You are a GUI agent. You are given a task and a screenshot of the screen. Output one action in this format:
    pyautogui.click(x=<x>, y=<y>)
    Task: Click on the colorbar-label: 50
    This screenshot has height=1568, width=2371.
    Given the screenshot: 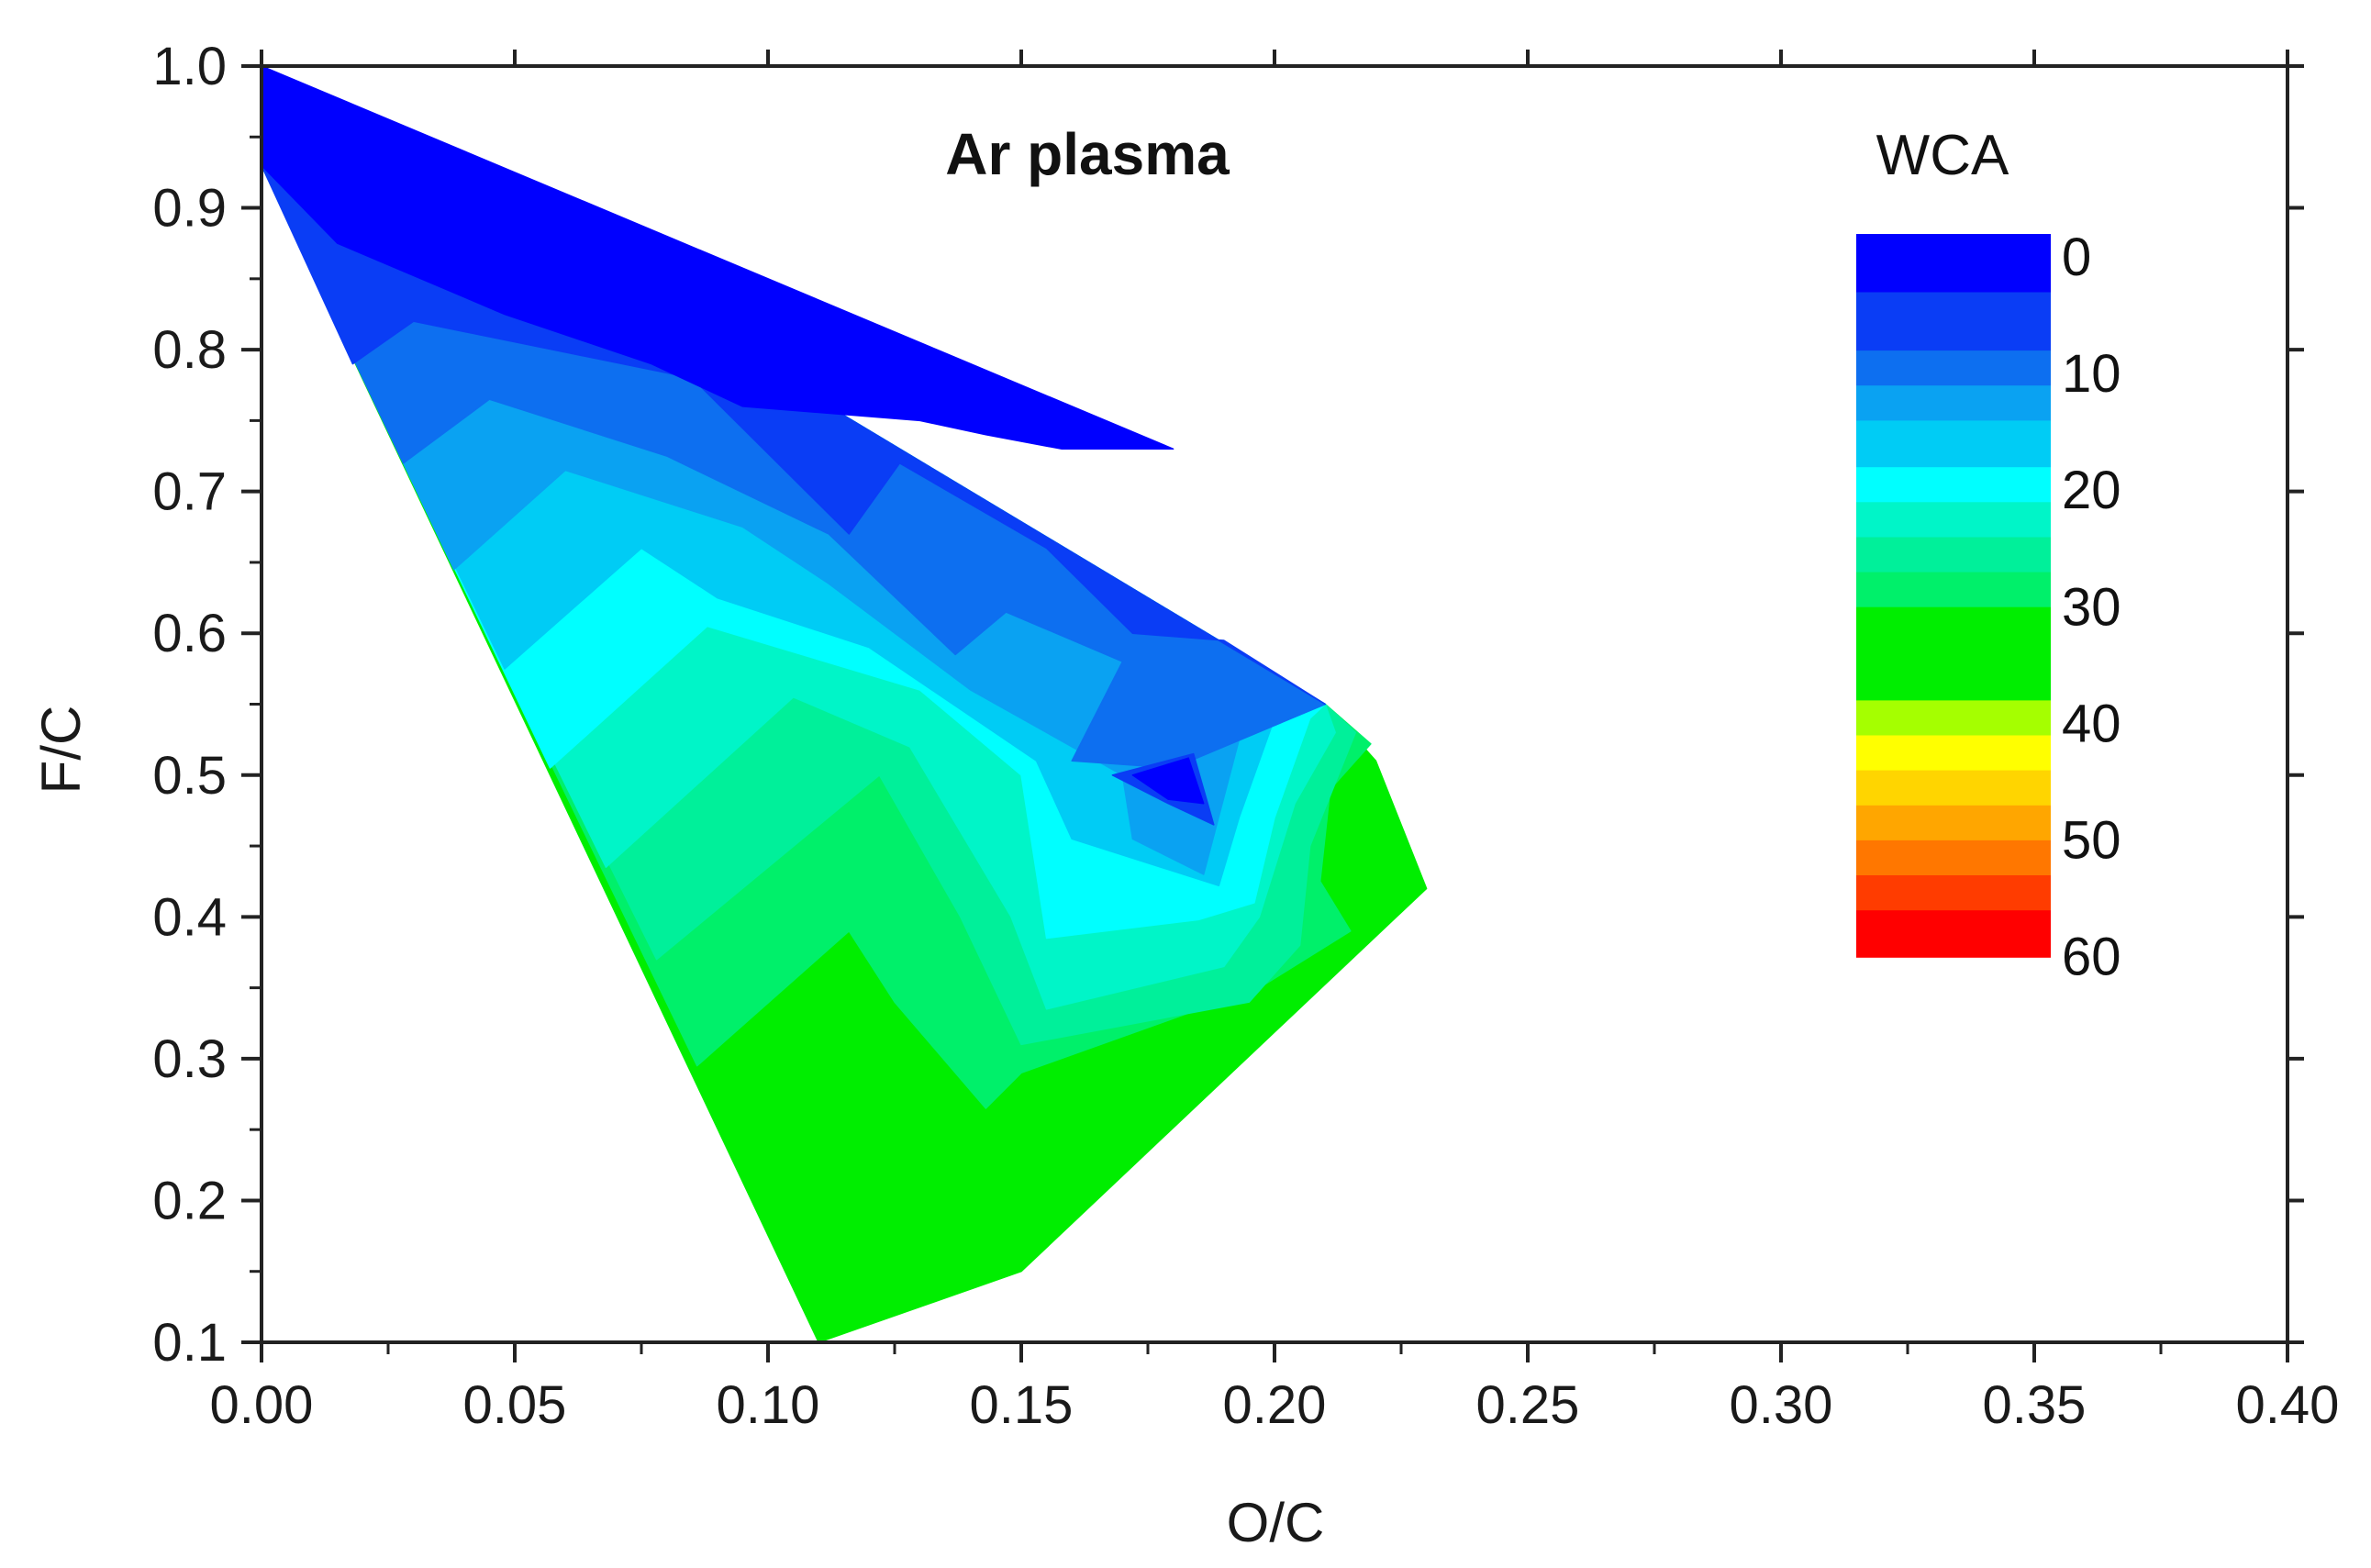 What is the action you would take?
    pyautogui.click(x=2092, y=841)
    